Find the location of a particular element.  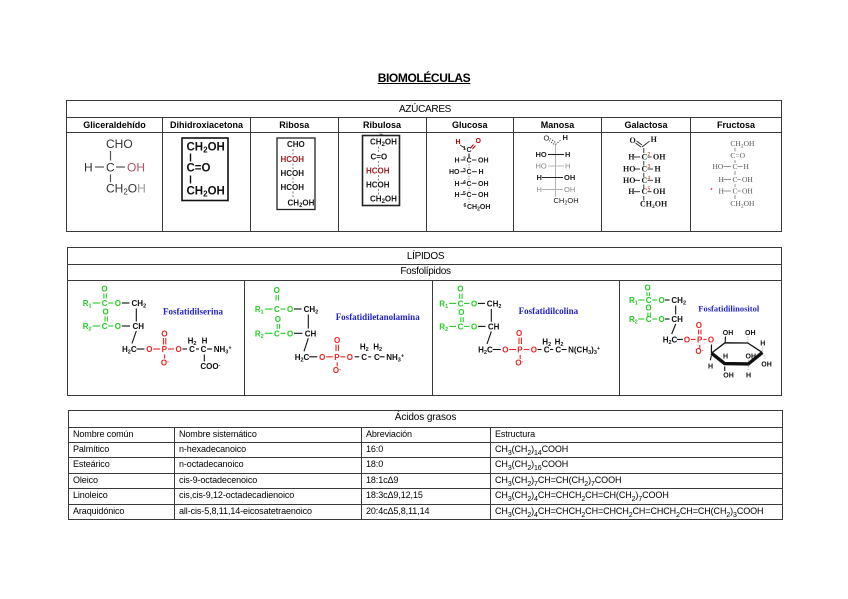

svg-text: Fosfatidilserina is located at coordinates (193, 312).